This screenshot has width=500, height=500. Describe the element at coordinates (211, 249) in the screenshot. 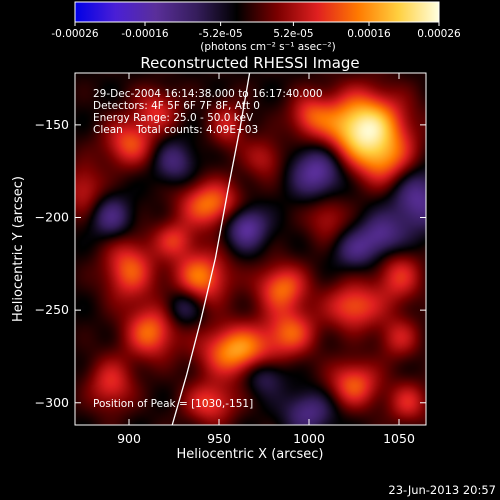

I see `solar-limb-curve` at that location.